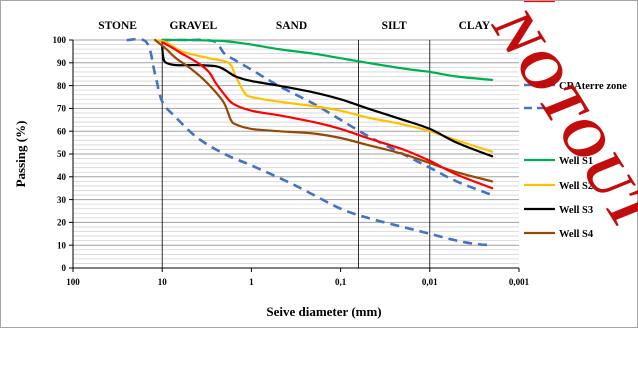 The image size is (638, 389). What do you see at coordinates (62, 154) in the screenshot?
I see `y-tick-label: 50` at bounding box center [62, 154].